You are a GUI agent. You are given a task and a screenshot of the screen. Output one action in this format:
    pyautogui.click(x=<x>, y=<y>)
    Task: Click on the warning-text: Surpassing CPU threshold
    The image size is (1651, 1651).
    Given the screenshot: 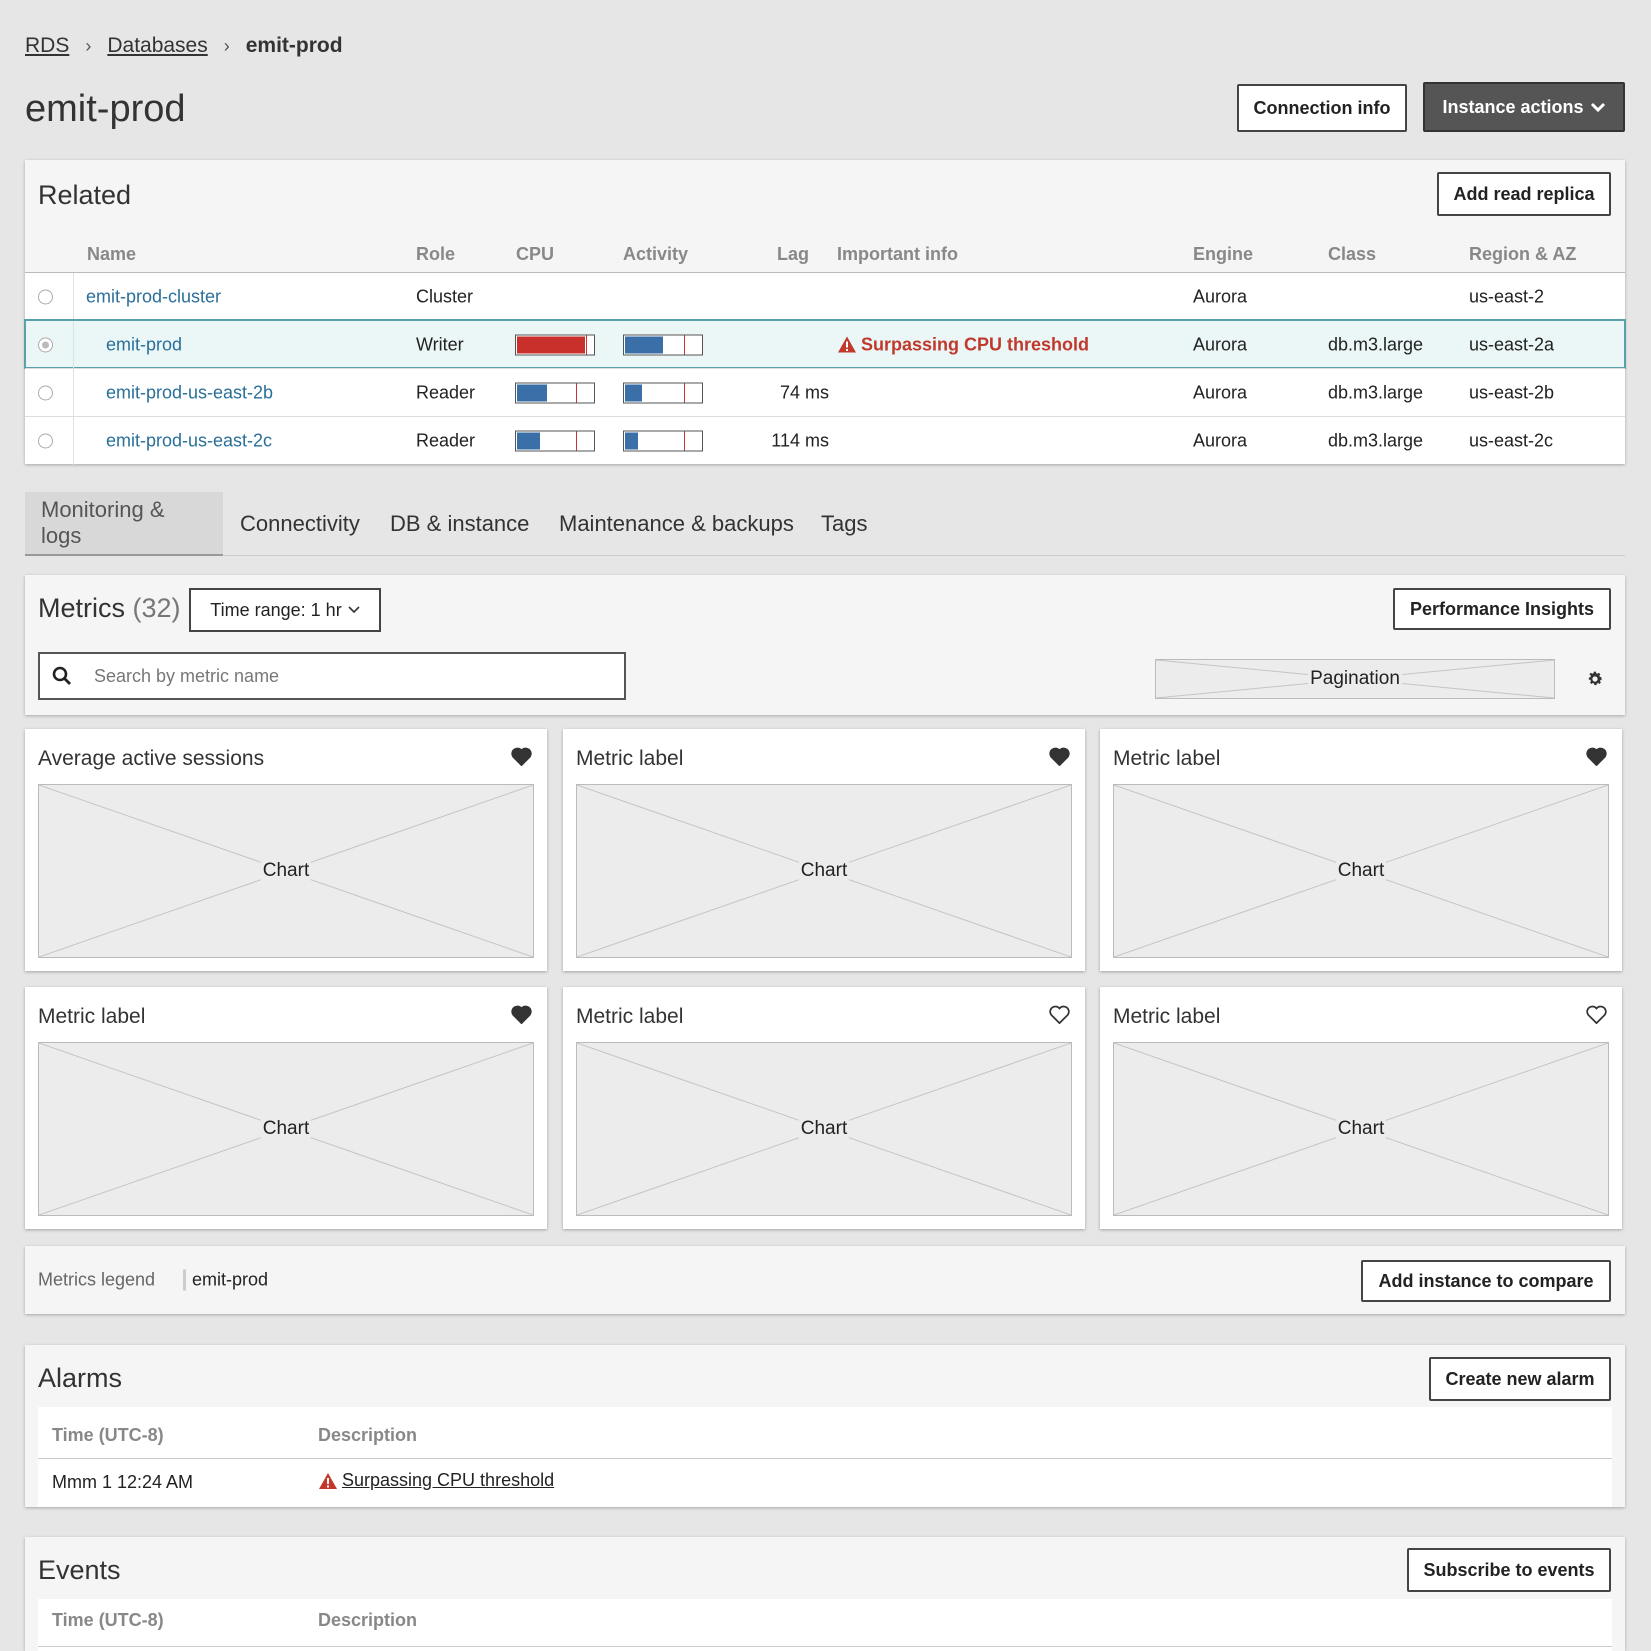 What is the action you would take?
    pyautogui.click(x=975, y=344)
    